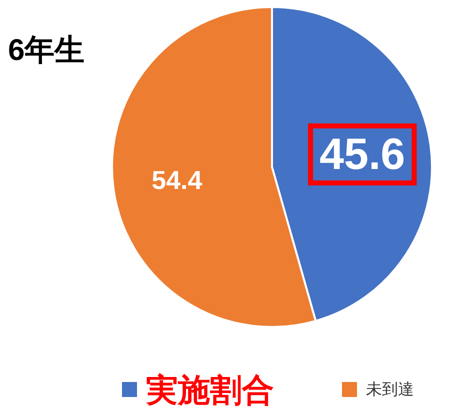  I want to click on data-label: 45.6, so click(363, 154).